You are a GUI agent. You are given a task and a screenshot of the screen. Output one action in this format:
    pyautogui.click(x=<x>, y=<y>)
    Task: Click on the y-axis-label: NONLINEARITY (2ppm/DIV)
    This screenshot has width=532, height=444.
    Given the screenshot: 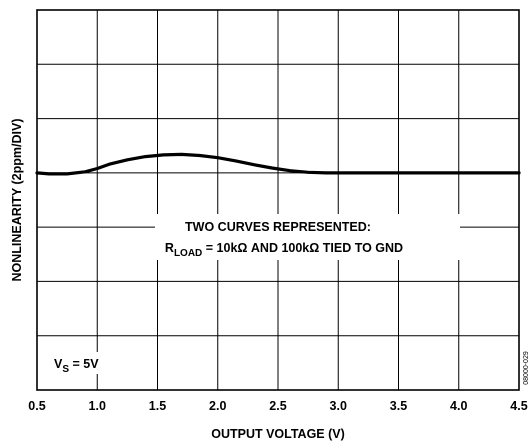 What is the action you would take?
    pyautogui.click(x=17, y=200)
    